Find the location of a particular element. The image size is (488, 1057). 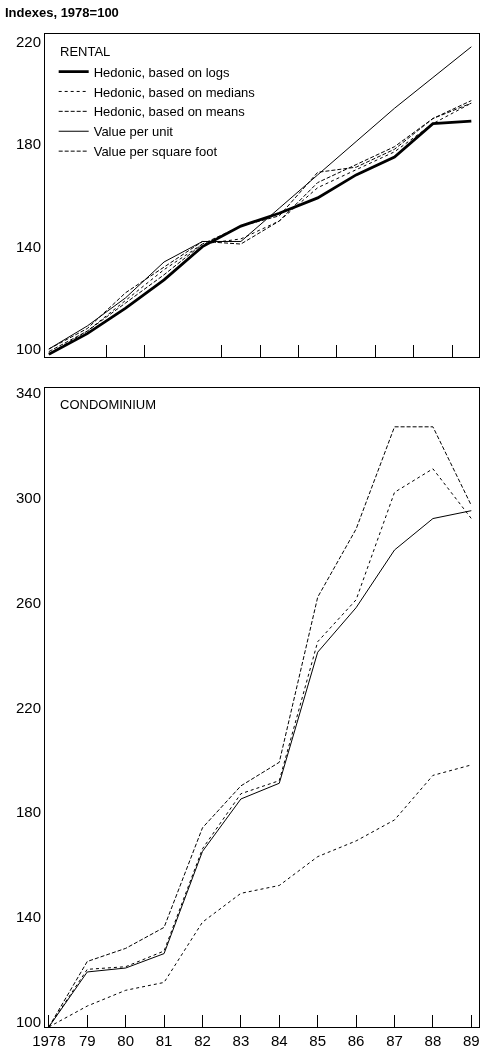

x-tick-label: 80 is located at coordinates (125, 1040).